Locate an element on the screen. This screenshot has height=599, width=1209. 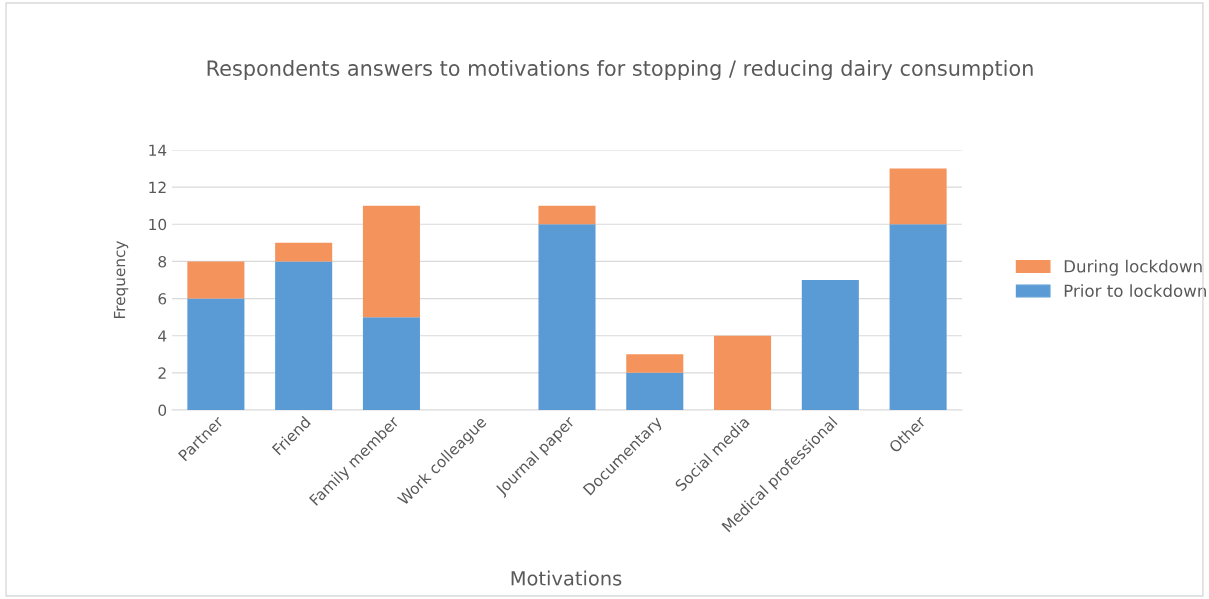
y-tick-label: 10 is located at coordinates (158, 224).